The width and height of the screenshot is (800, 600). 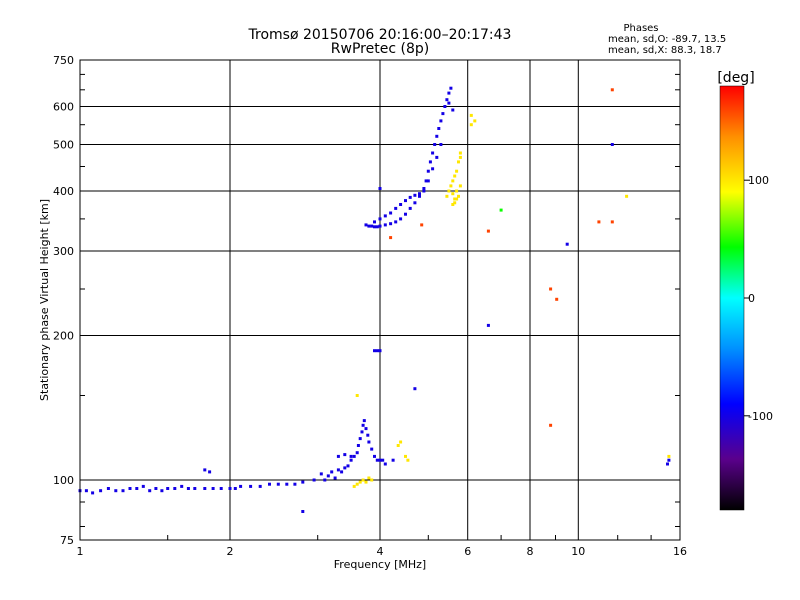 What do you see at coordinates (665, 50) in the screenshot?
I see `phase-info-x: mean, sd,X: 88.3, 18.7` at bounding box center [665, 50].